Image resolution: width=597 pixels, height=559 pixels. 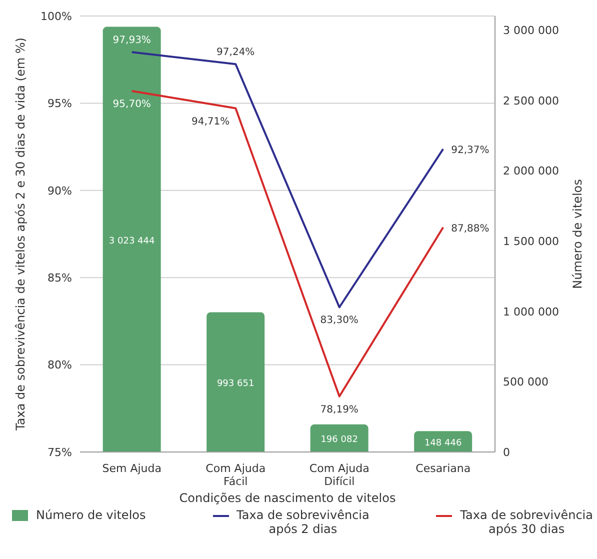 What do you see at coordinates (531, 171) in the screenshot?
I see `y2-tick-label: 2 000 000` at bounding box center [531, 171].